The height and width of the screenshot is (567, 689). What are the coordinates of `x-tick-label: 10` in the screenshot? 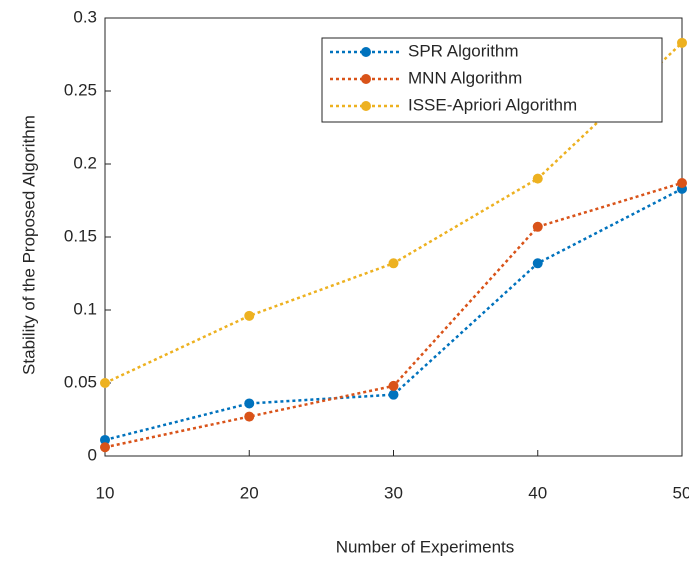 It's located at (105, 492).